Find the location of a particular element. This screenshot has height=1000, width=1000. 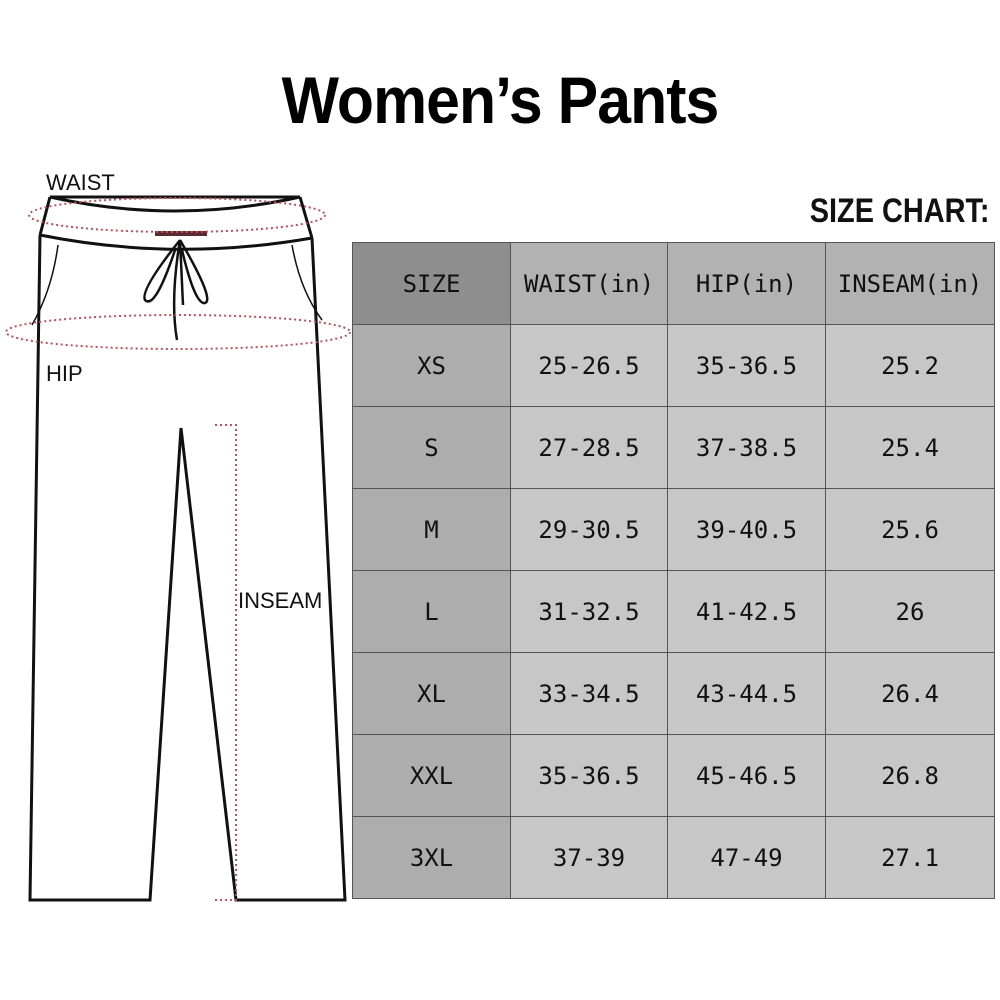

table-row: L 31-32.5 41-42.5 26 is located at coordinates (673, 611).